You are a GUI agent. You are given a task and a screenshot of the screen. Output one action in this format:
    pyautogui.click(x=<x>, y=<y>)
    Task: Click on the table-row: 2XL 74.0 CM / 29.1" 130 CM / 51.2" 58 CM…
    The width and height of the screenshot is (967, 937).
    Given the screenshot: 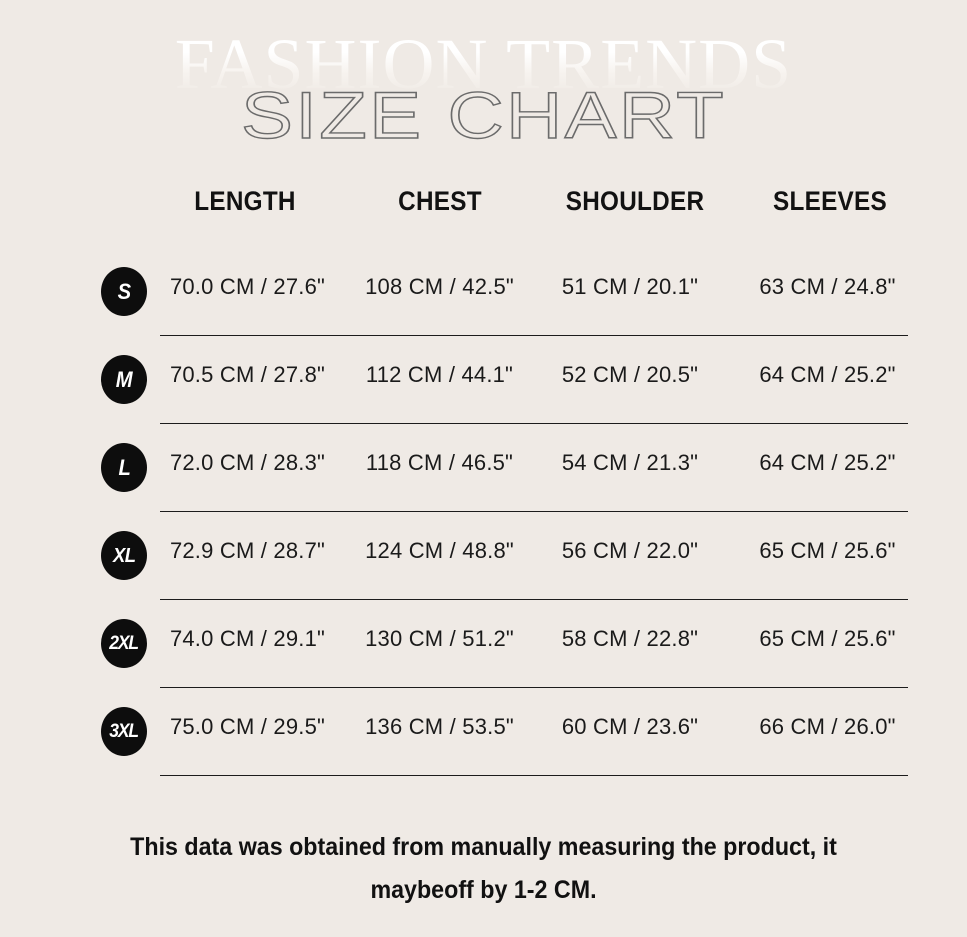 What is the action you would take?
    pyautogui.click(x=483, y=644)
    